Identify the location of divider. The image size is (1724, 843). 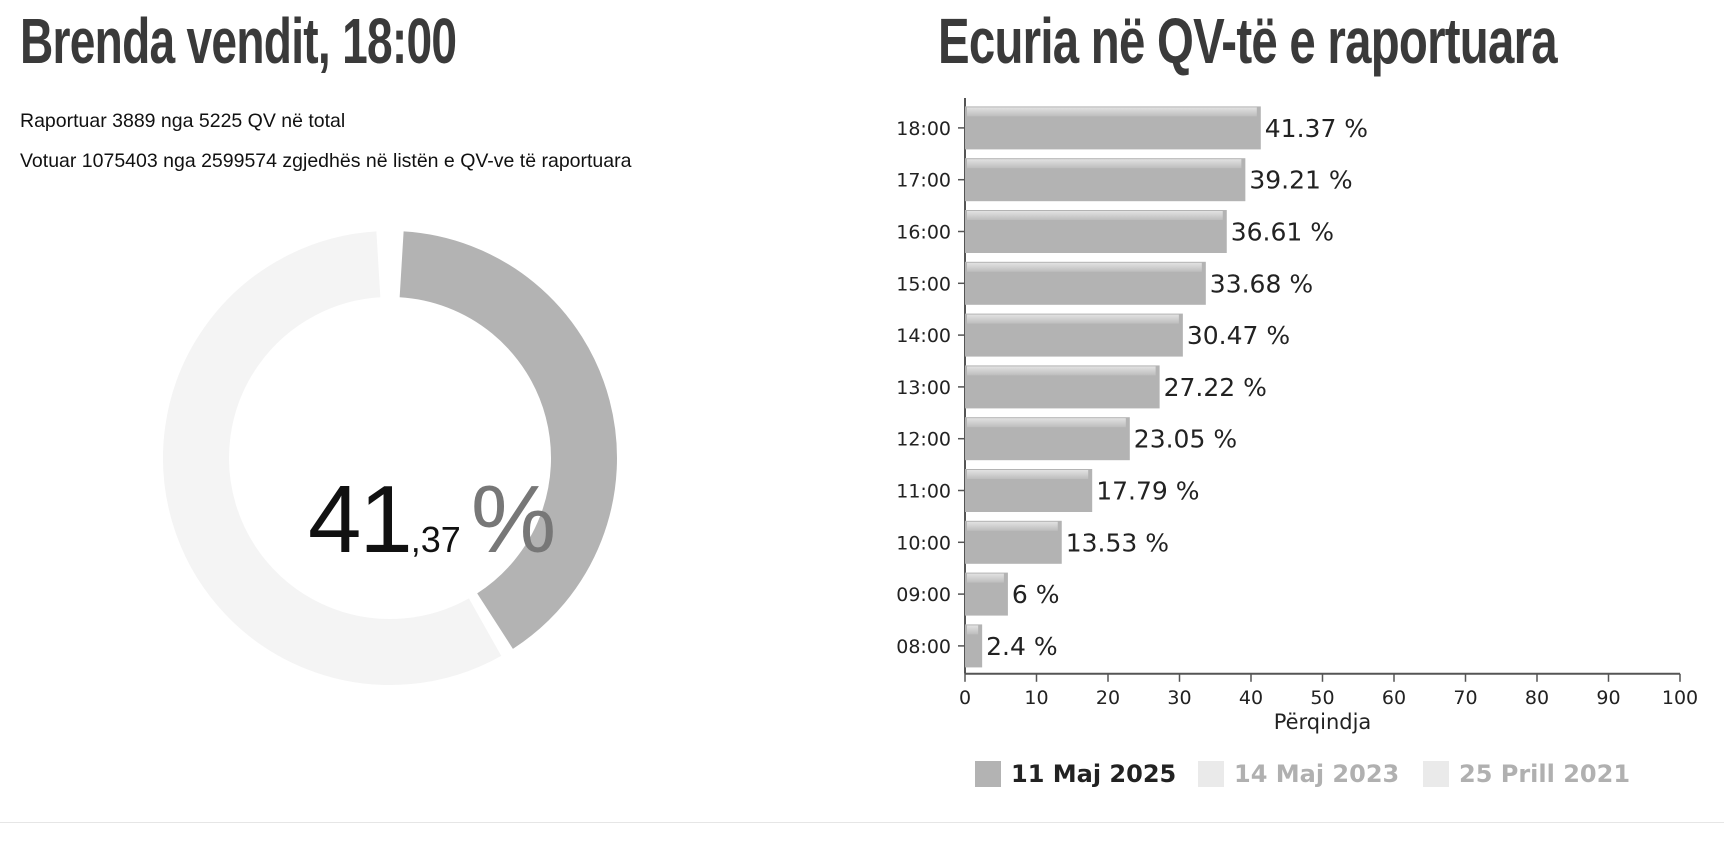
(862, 822).